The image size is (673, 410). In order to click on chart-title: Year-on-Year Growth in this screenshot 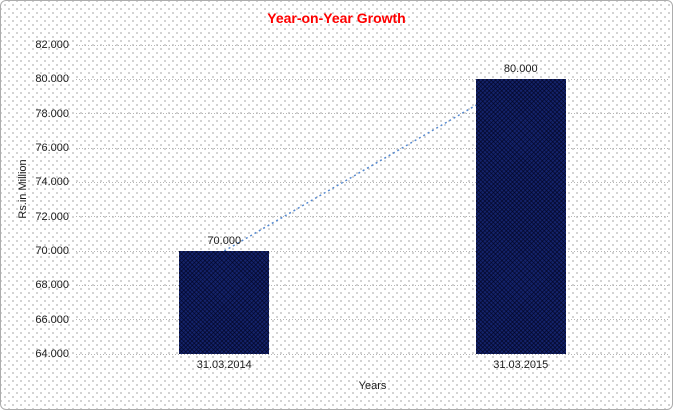, I will do `click(336, 18)`.